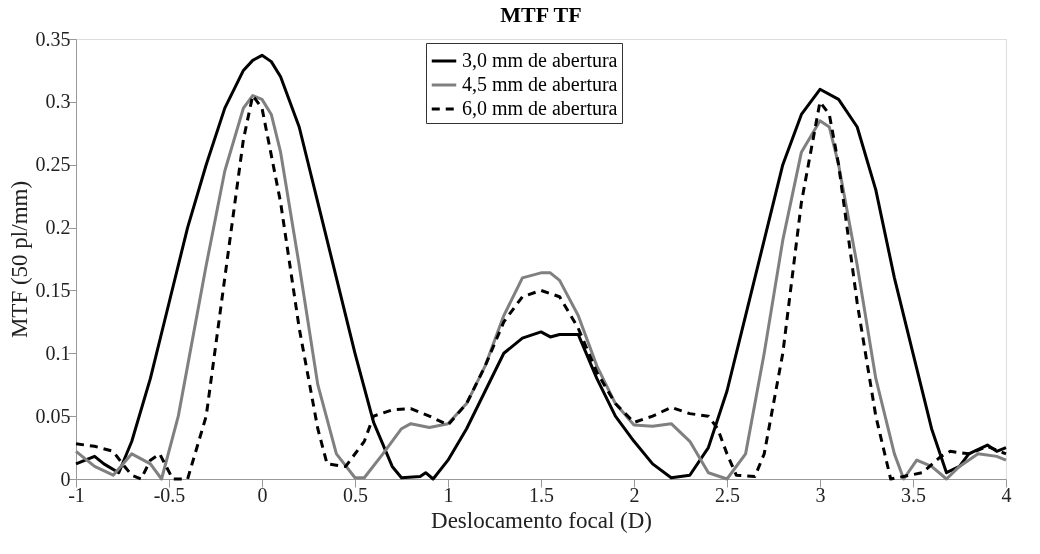 The width and height of the screenshot is (1040, 554). What do you see at coordinates (541, 520) in the screenshot?
I see `x-axis-title: Deslocamento focal (D)` at bounding box center [541, 520].